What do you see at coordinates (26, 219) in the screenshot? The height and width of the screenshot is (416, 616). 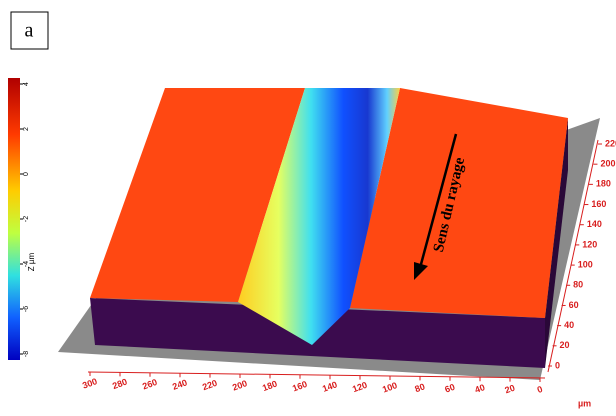 I see `colorbar-tick-label: -2` at bounding box center [26, 219].